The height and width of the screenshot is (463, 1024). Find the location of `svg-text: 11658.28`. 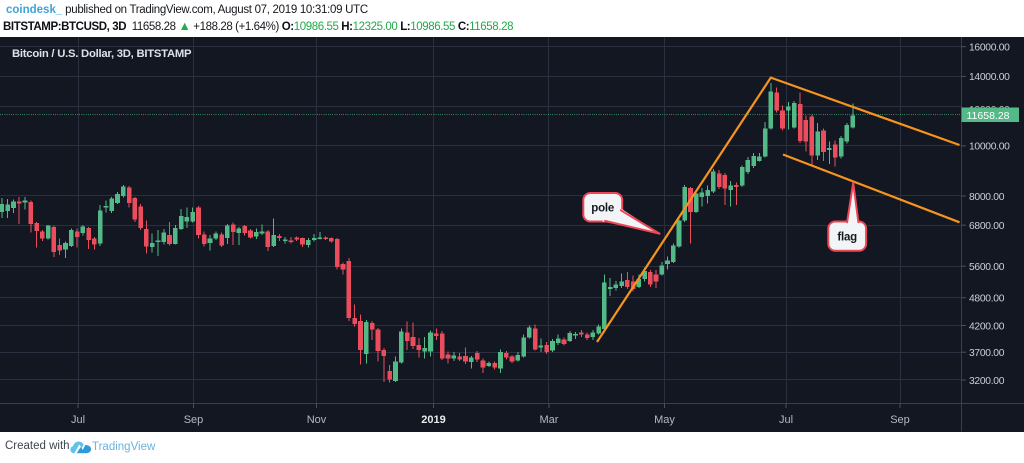

svg-text: 11658.28 is located at coordinates (988, 116).